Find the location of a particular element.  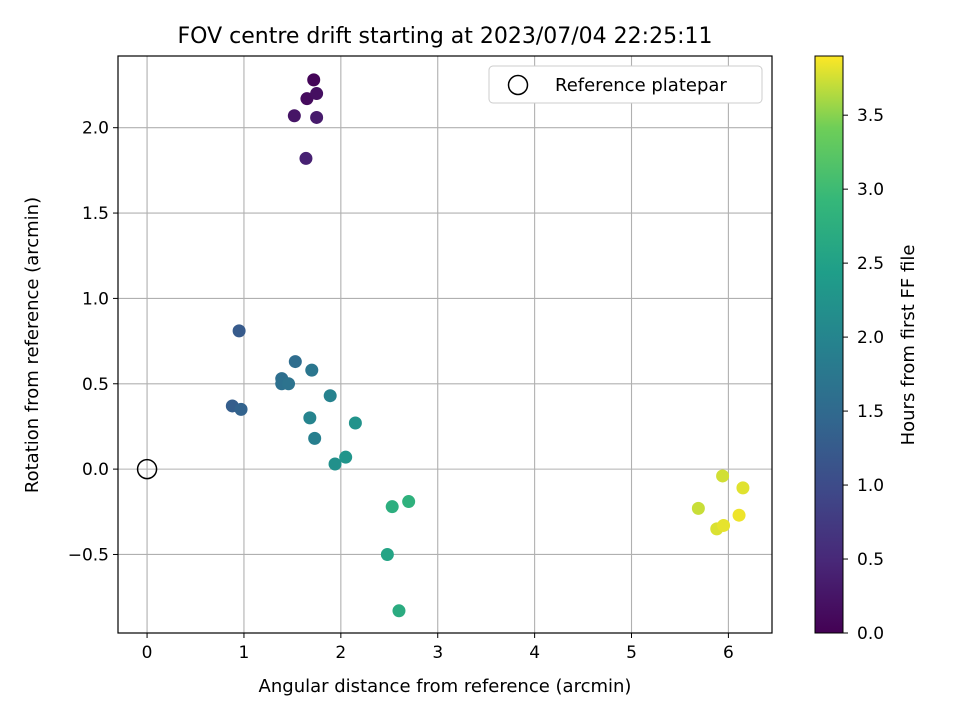

x-tick-label: 0 is located at coordinates (147, 653).